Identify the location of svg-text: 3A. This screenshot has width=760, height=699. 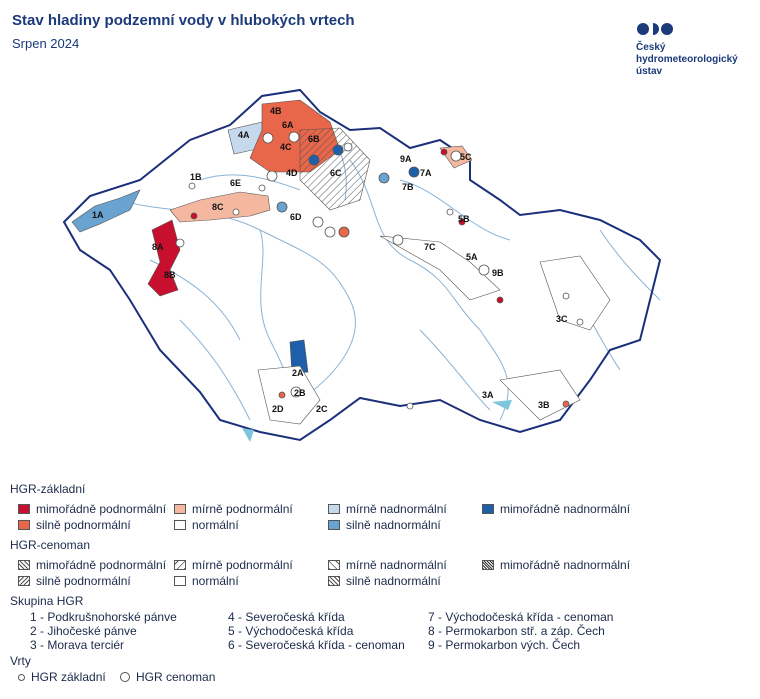
(488, 395).